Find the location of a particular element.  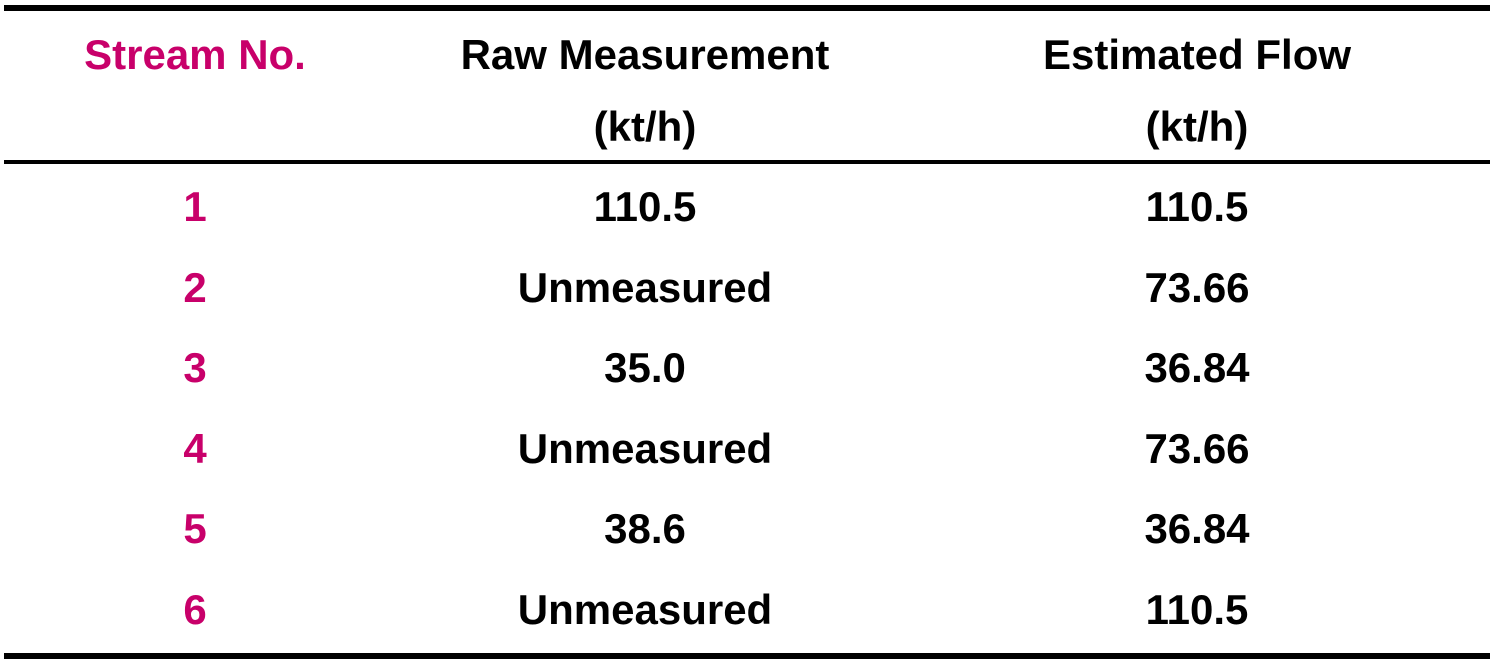

header-estimated-flow: Estimated Flow (kt/h) is located at coordinates (1197, 85).